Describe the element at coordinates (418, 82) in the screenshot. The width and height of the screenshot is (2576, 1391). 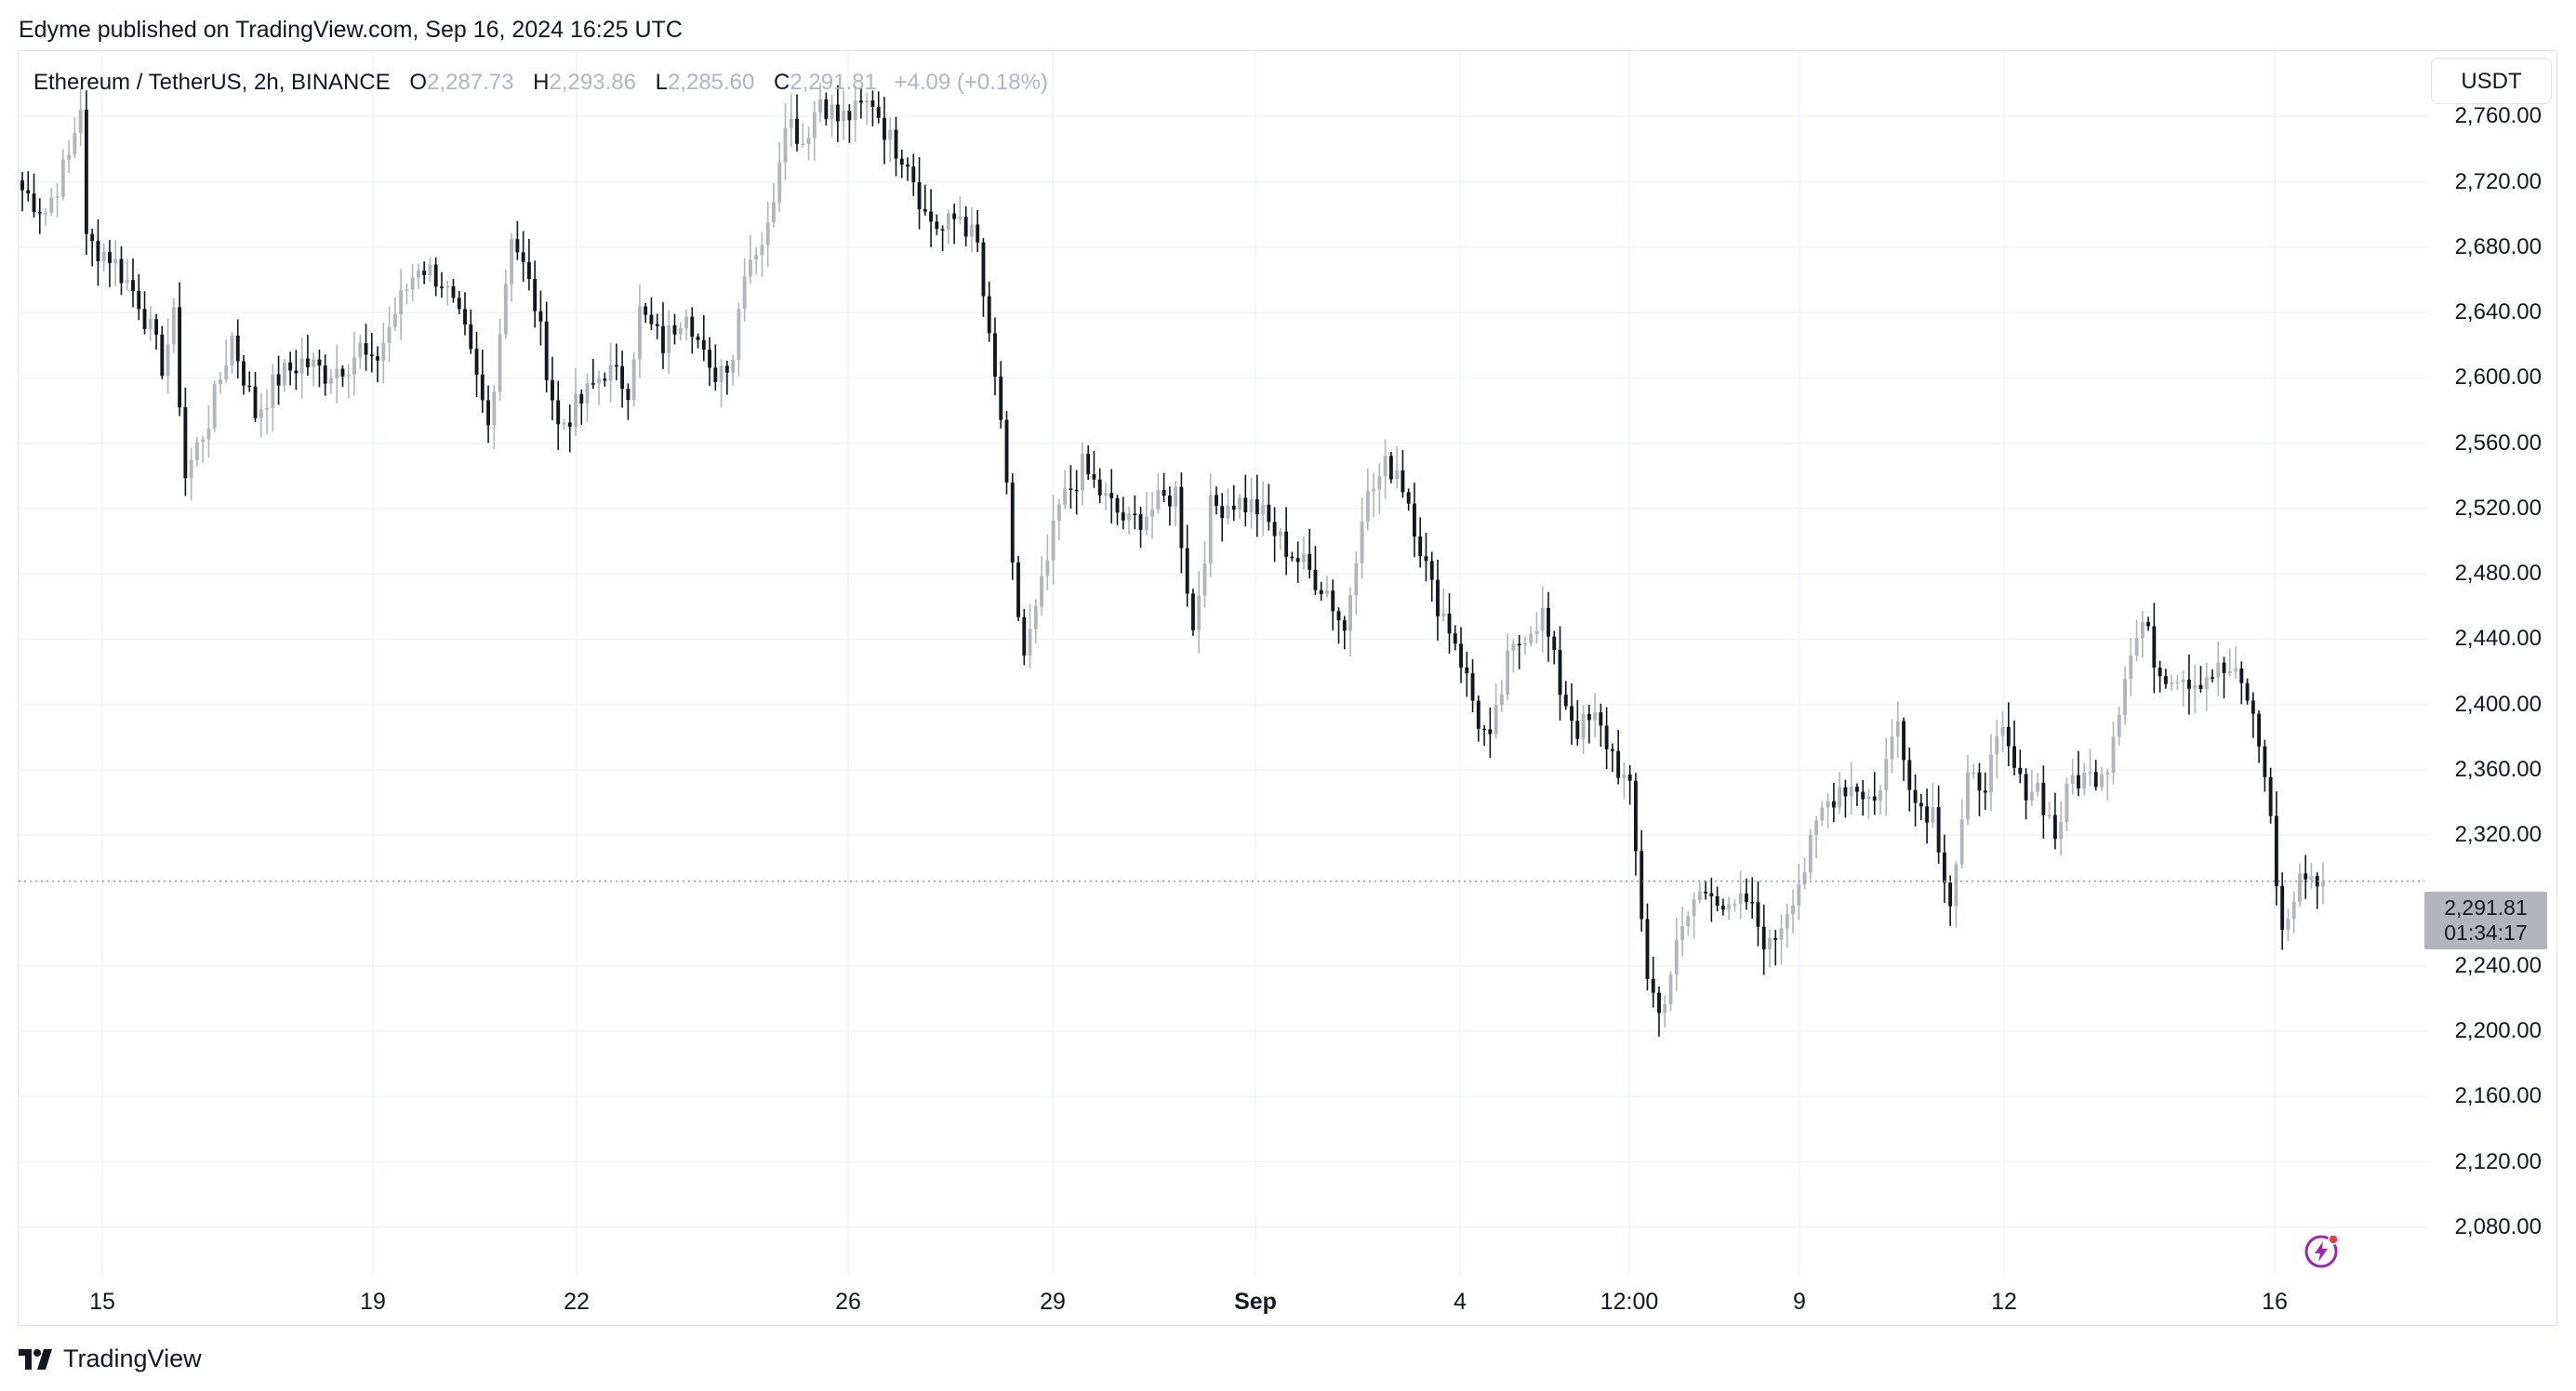
I see `open-label: O` at that location.